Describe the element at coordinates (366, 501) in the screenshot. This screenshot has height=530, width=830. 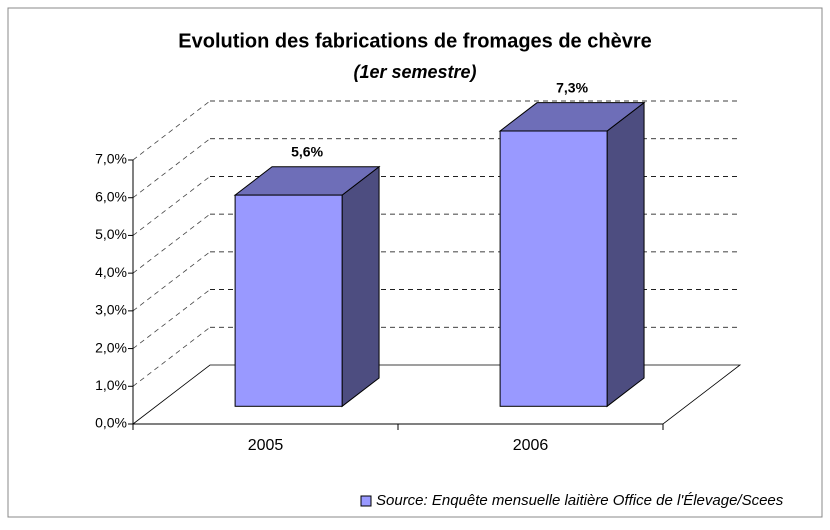
I see `legend-swatch` at that location.